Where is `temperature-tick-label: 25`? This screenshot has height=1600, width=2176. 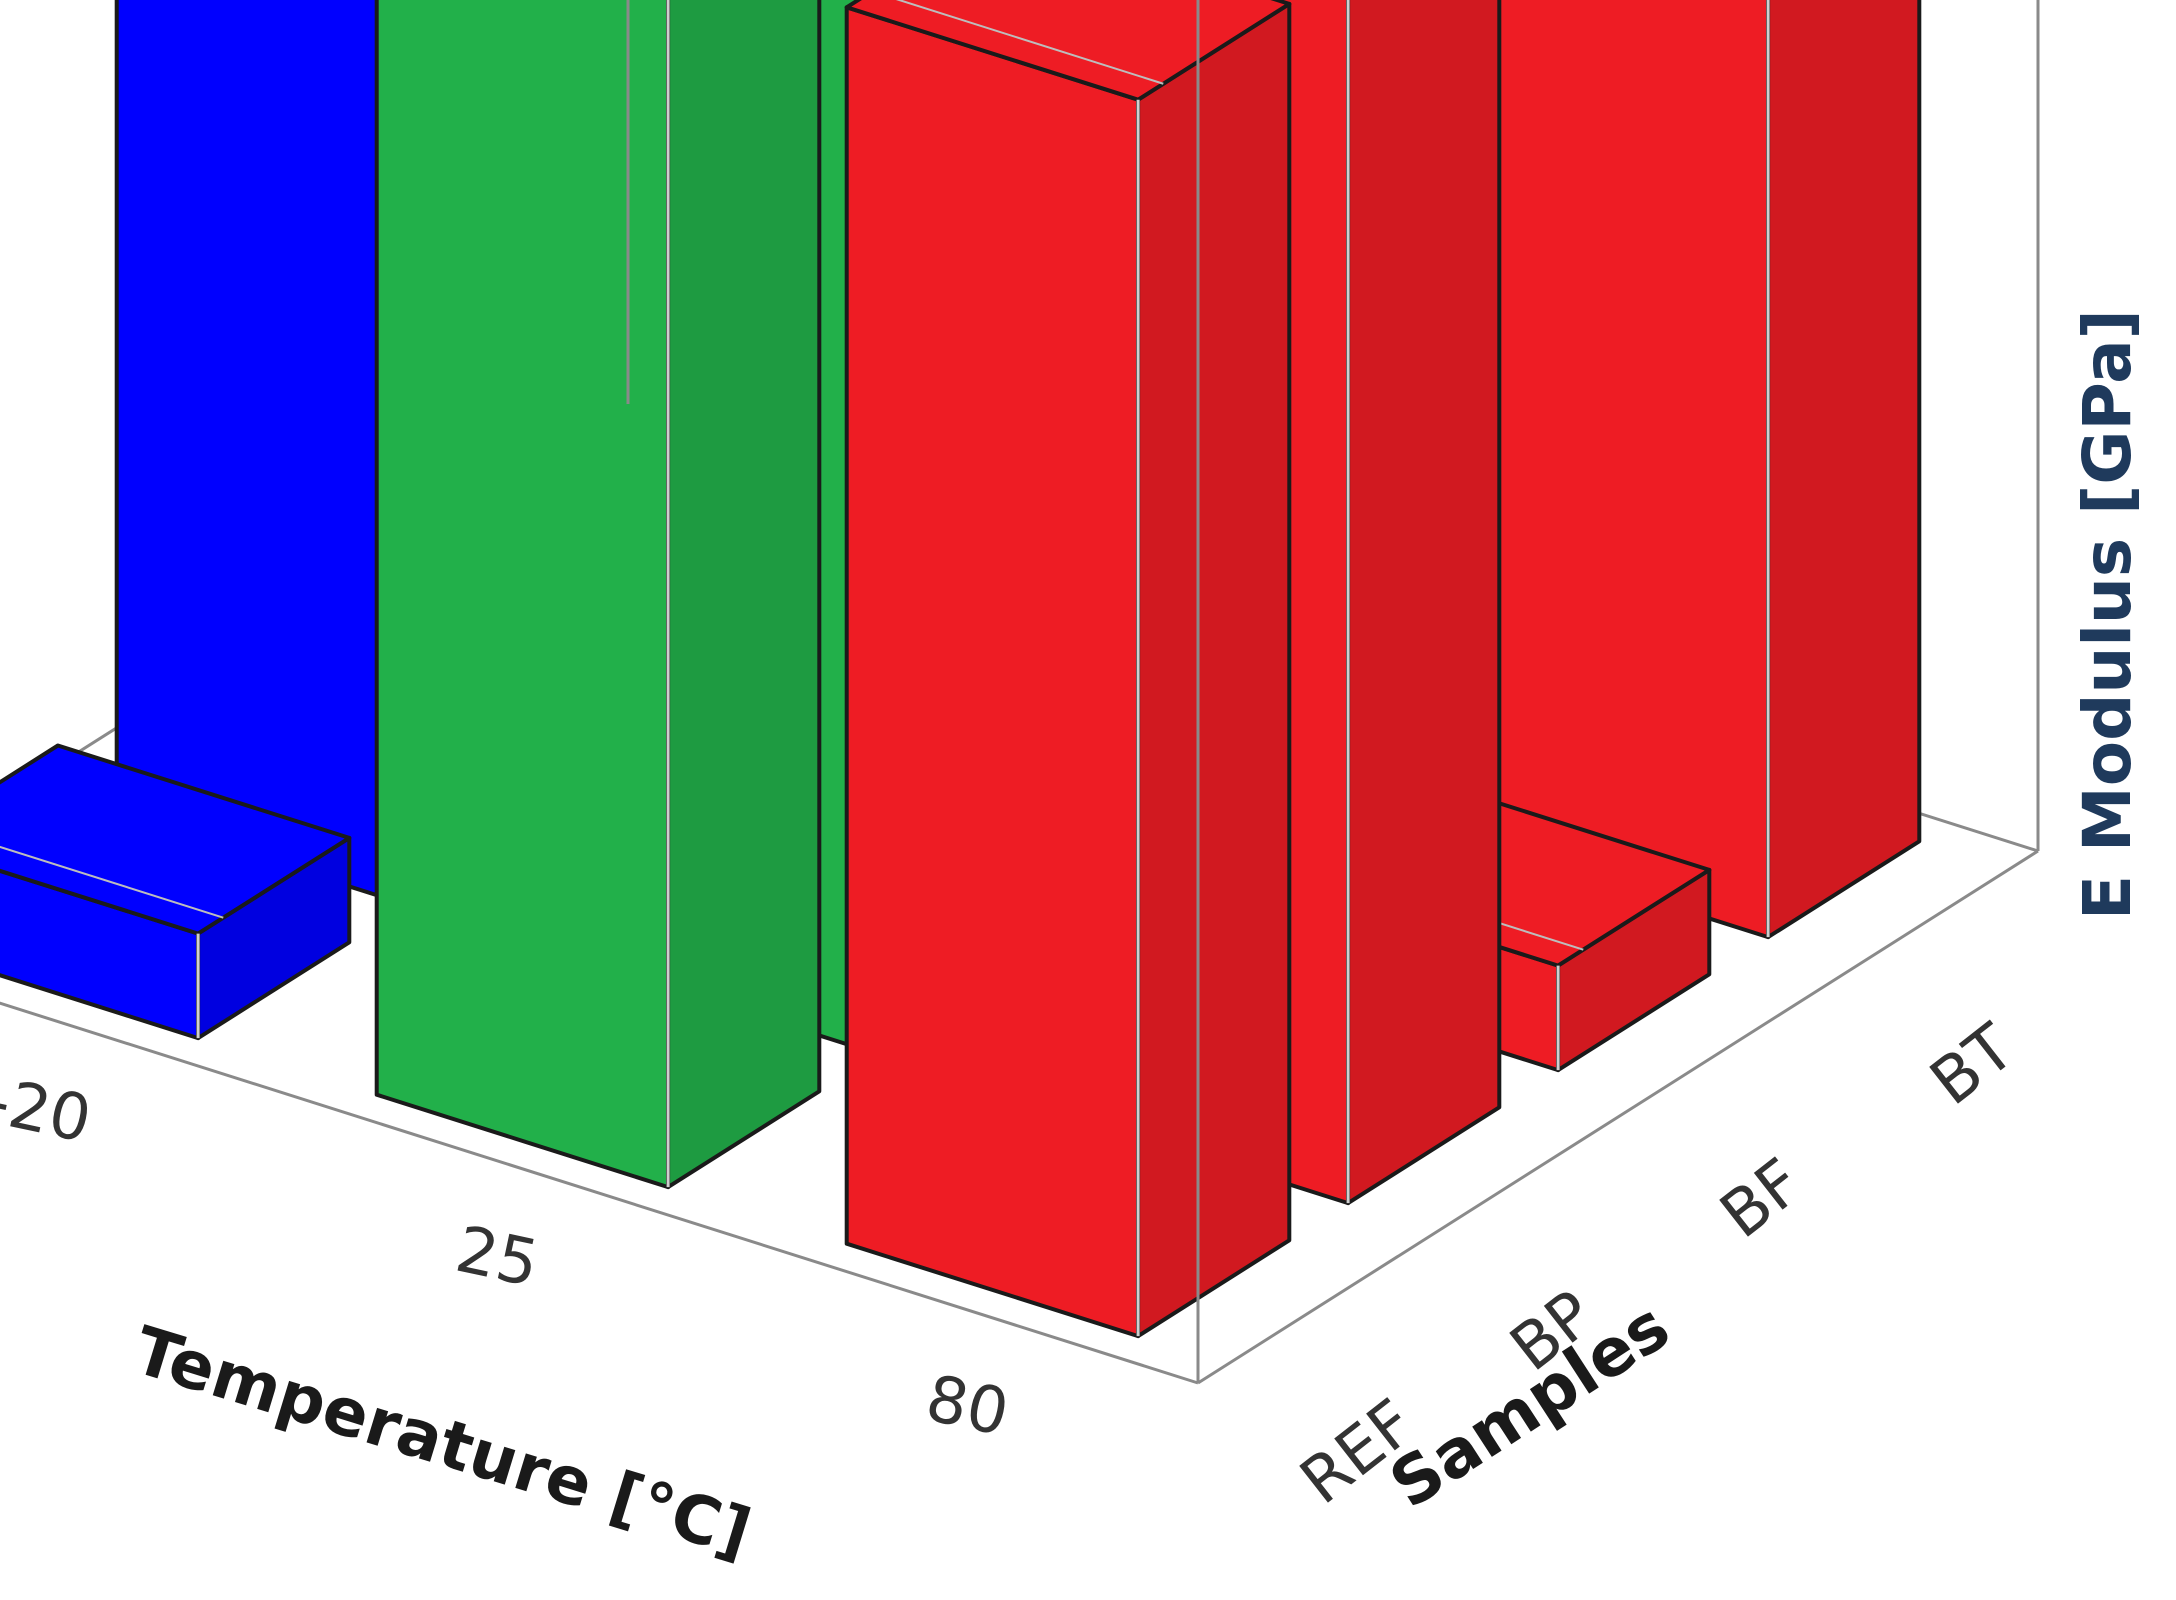 temperature-tick-label: 25 is located at coordinates (497, 1257).